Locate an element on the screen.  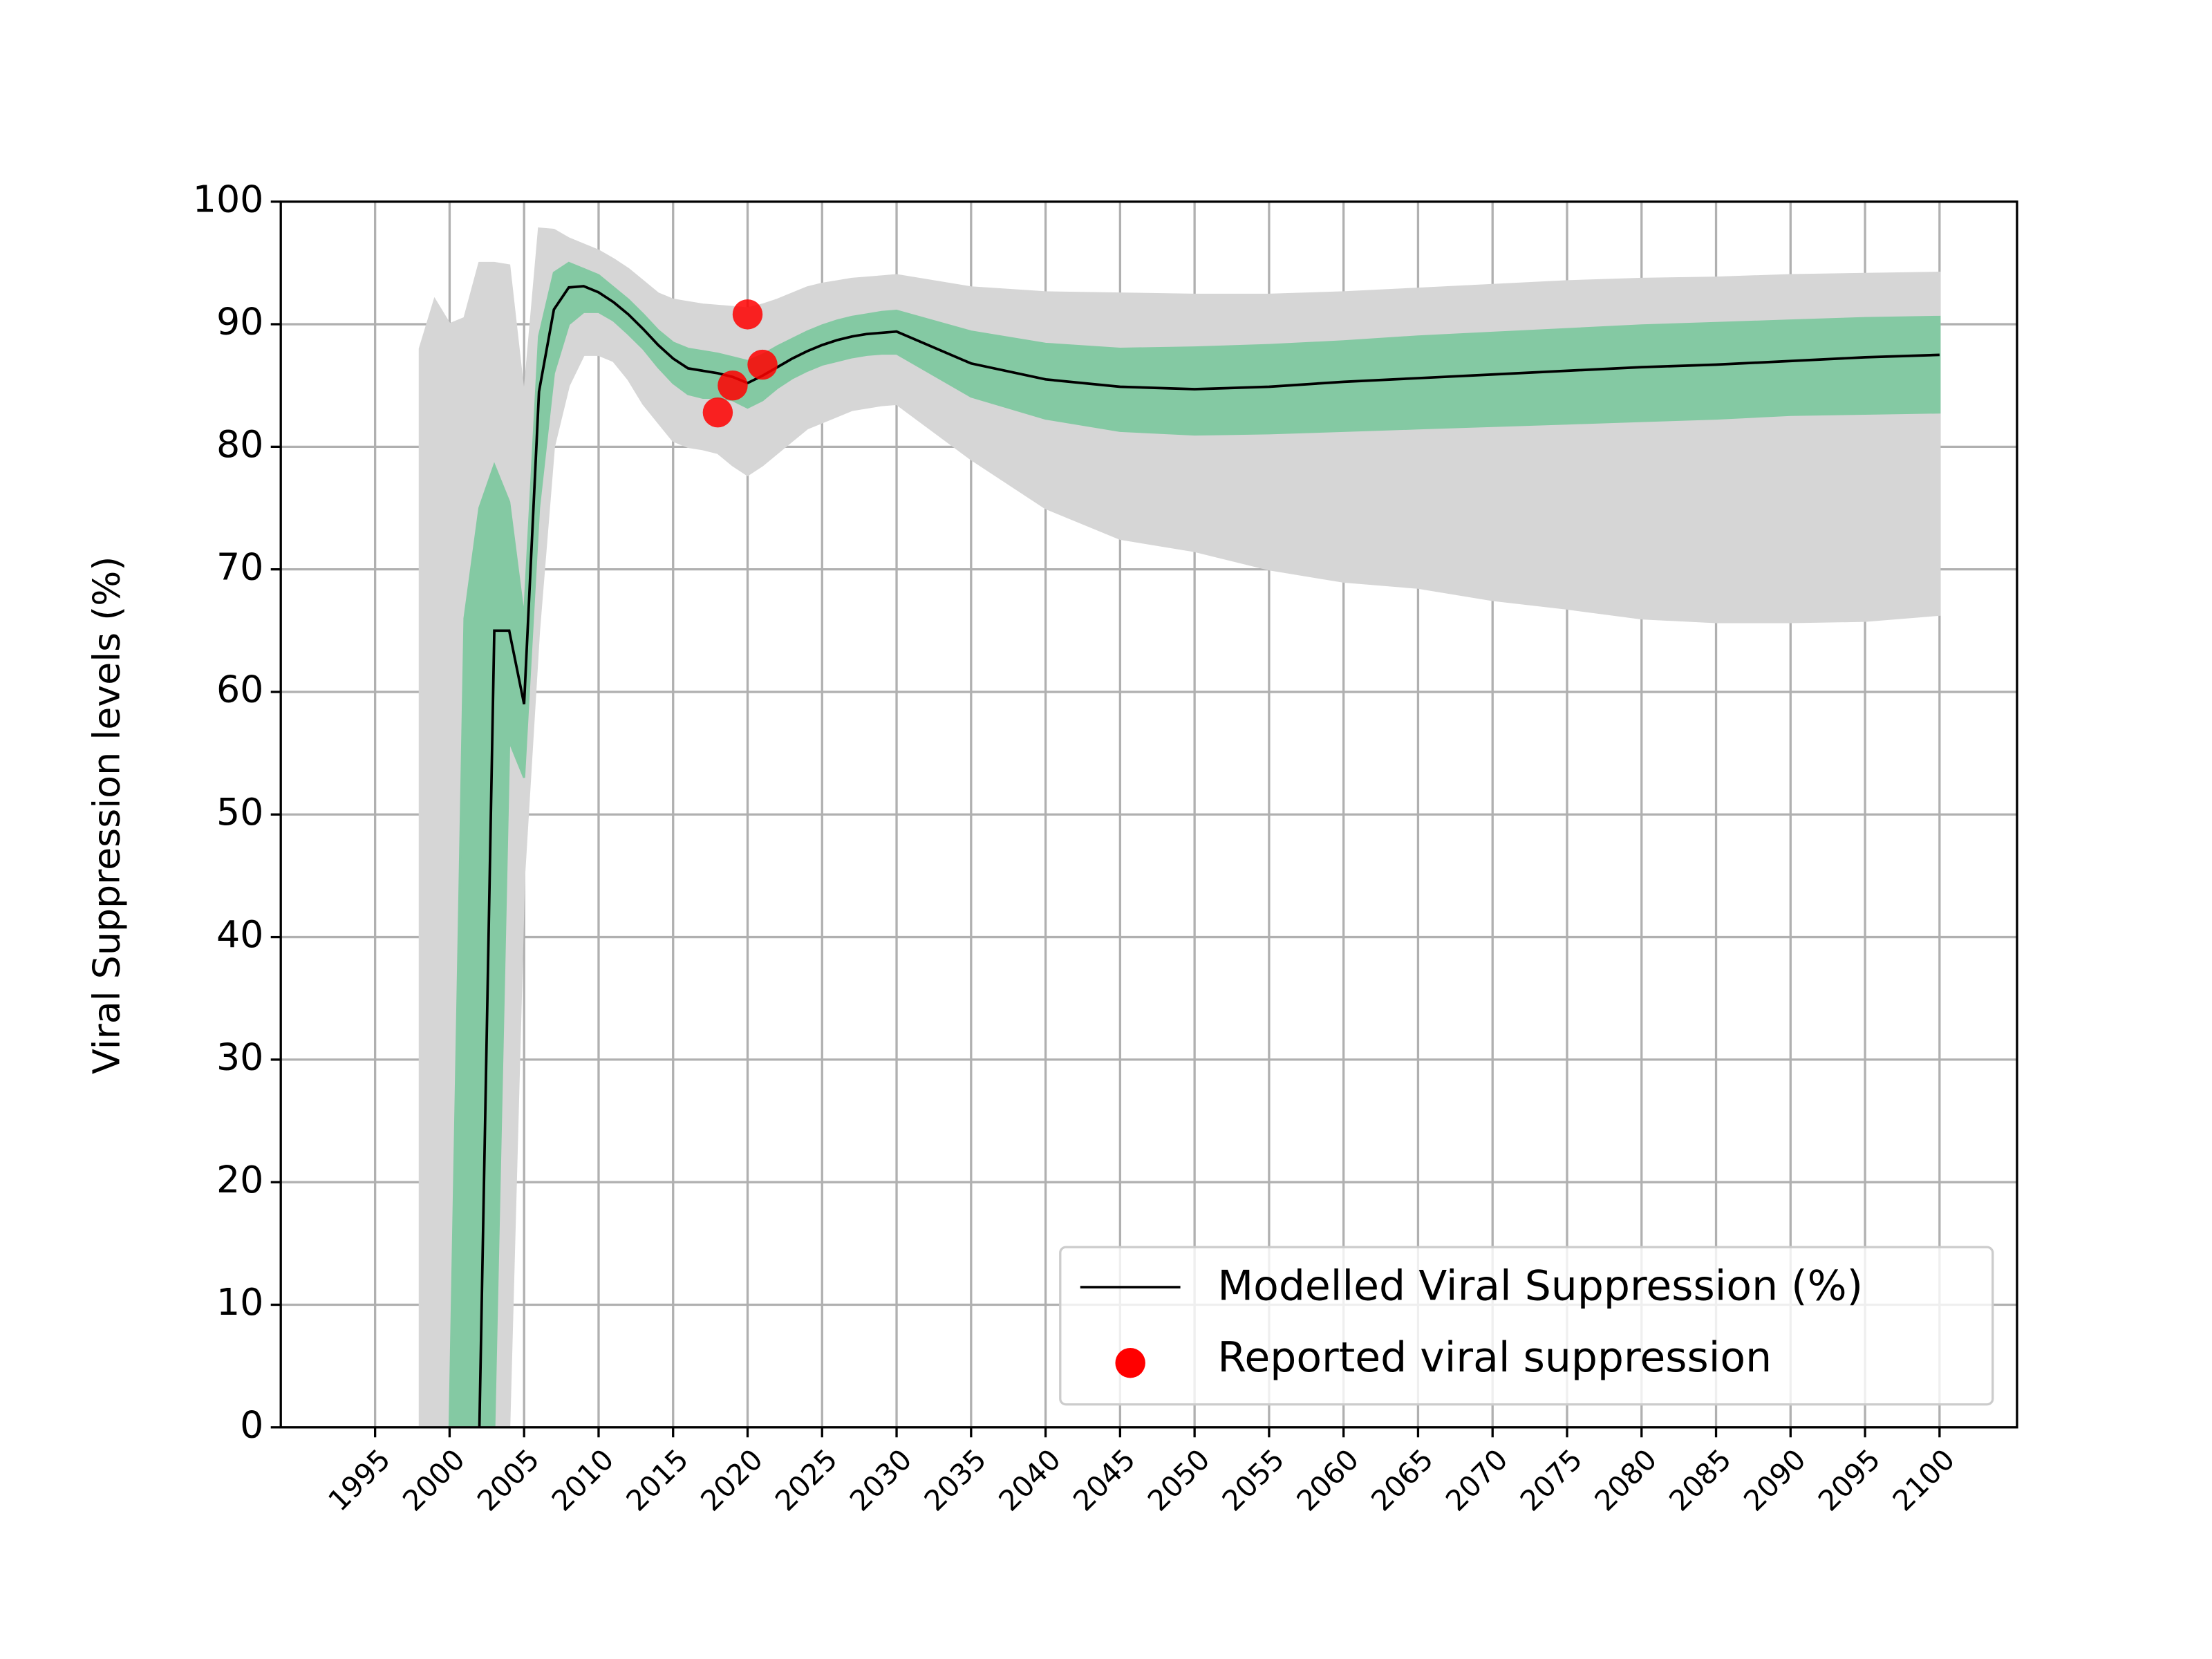
x-tick-label: 2085 is located at coordinates (1700, 1480).